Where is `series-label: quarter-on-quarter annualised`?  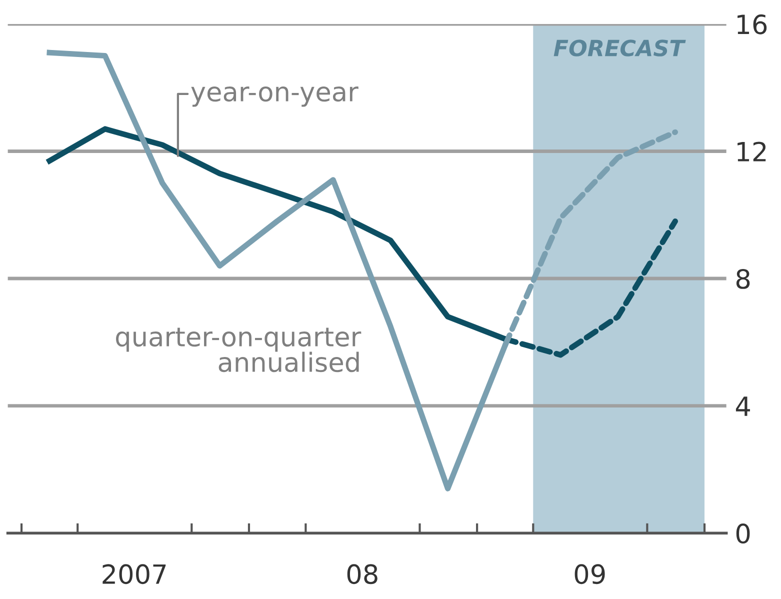
series-label: quarter-on-quarter annualised is located at coordinates (239, 350).